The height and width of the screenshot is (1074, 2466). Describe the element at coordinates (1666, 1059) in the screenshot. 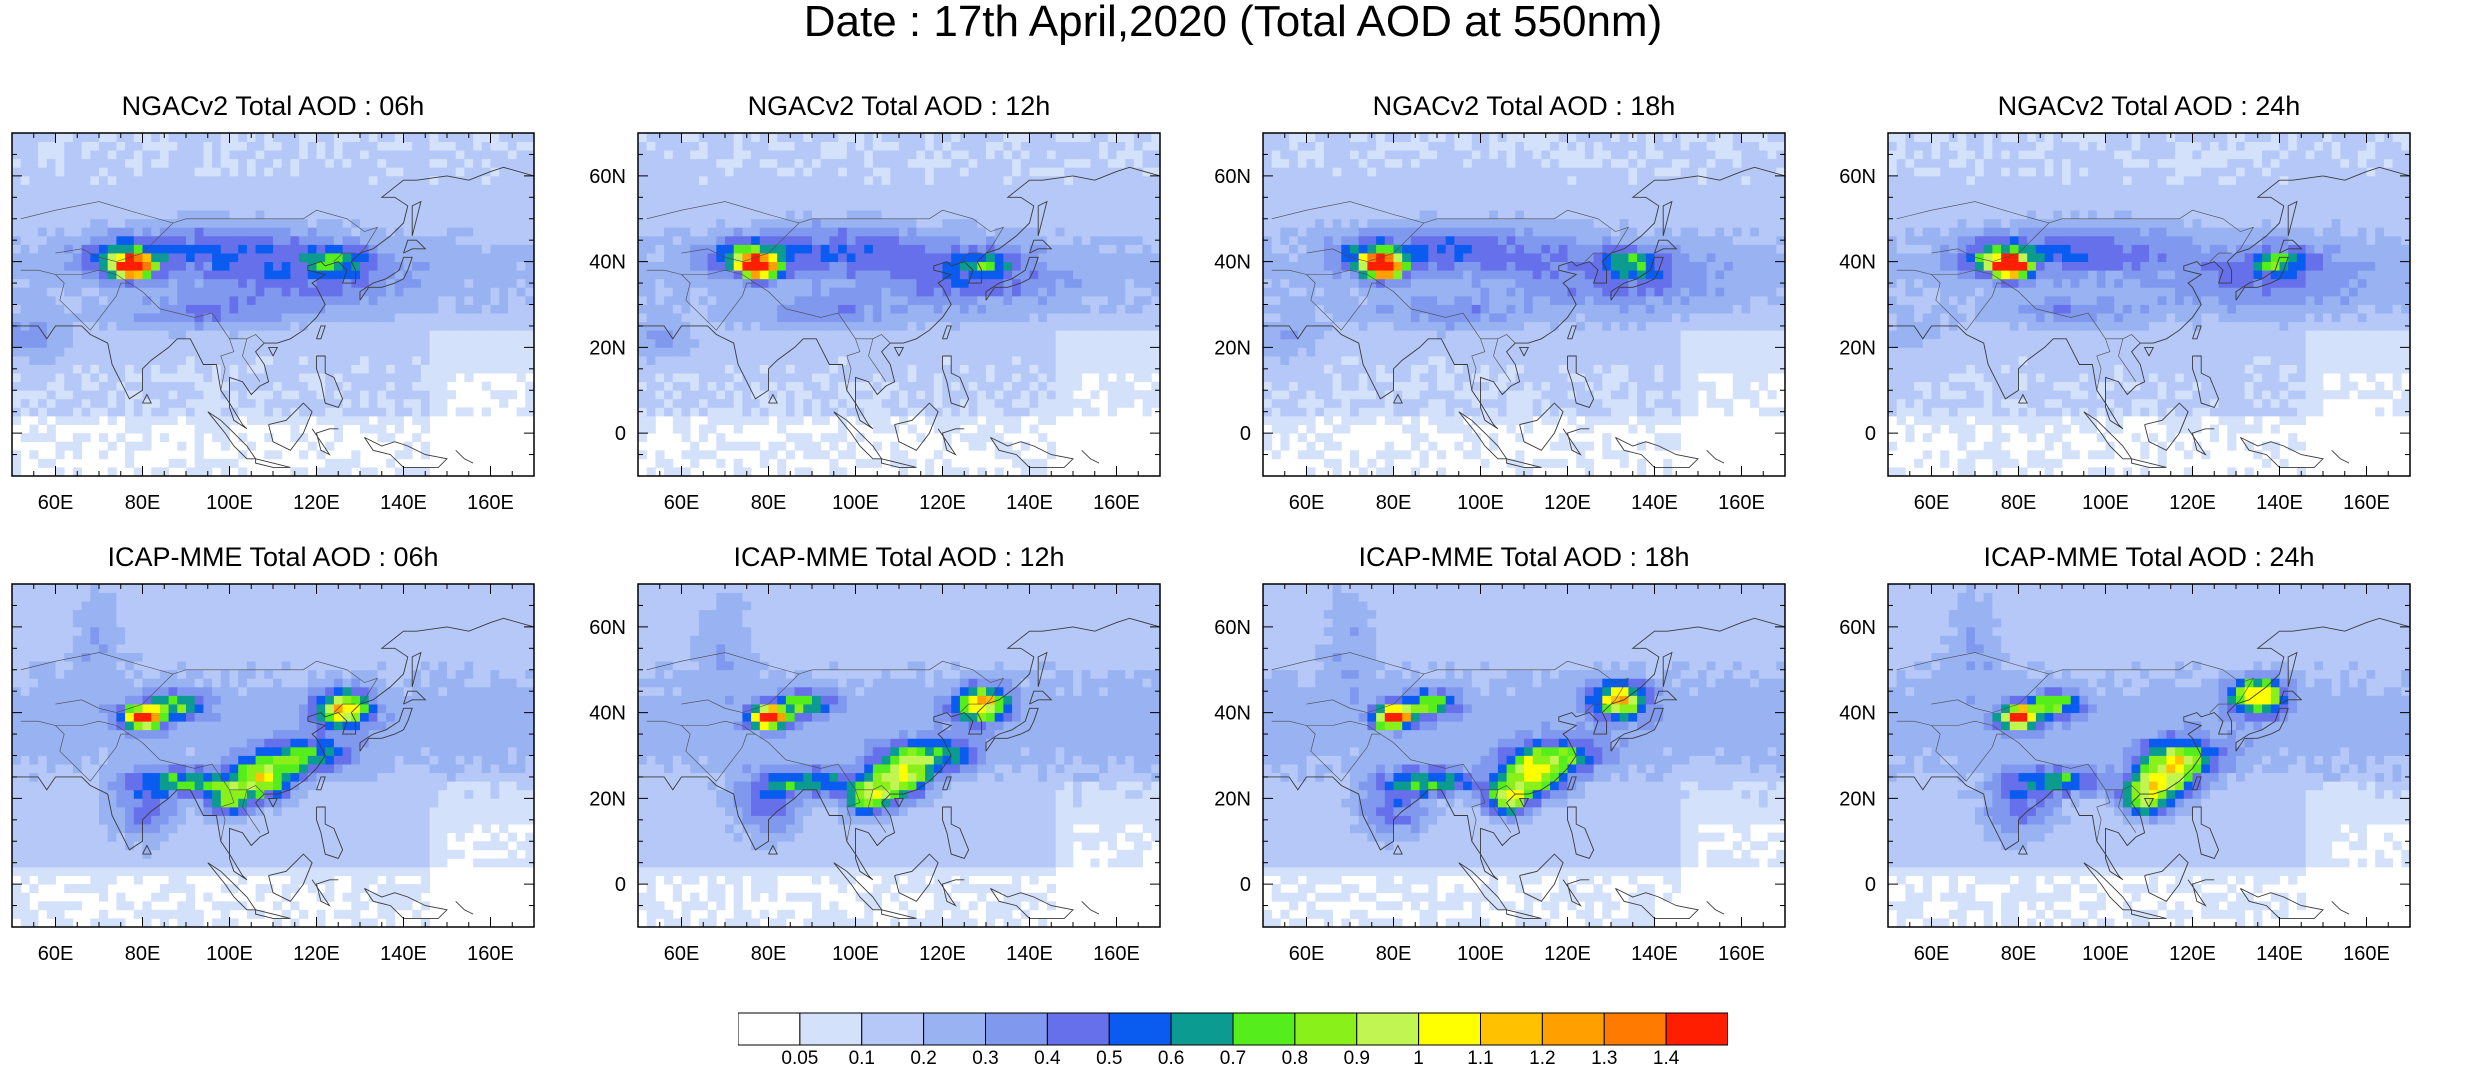

I see `colorbar-label: 1.4` at that location.